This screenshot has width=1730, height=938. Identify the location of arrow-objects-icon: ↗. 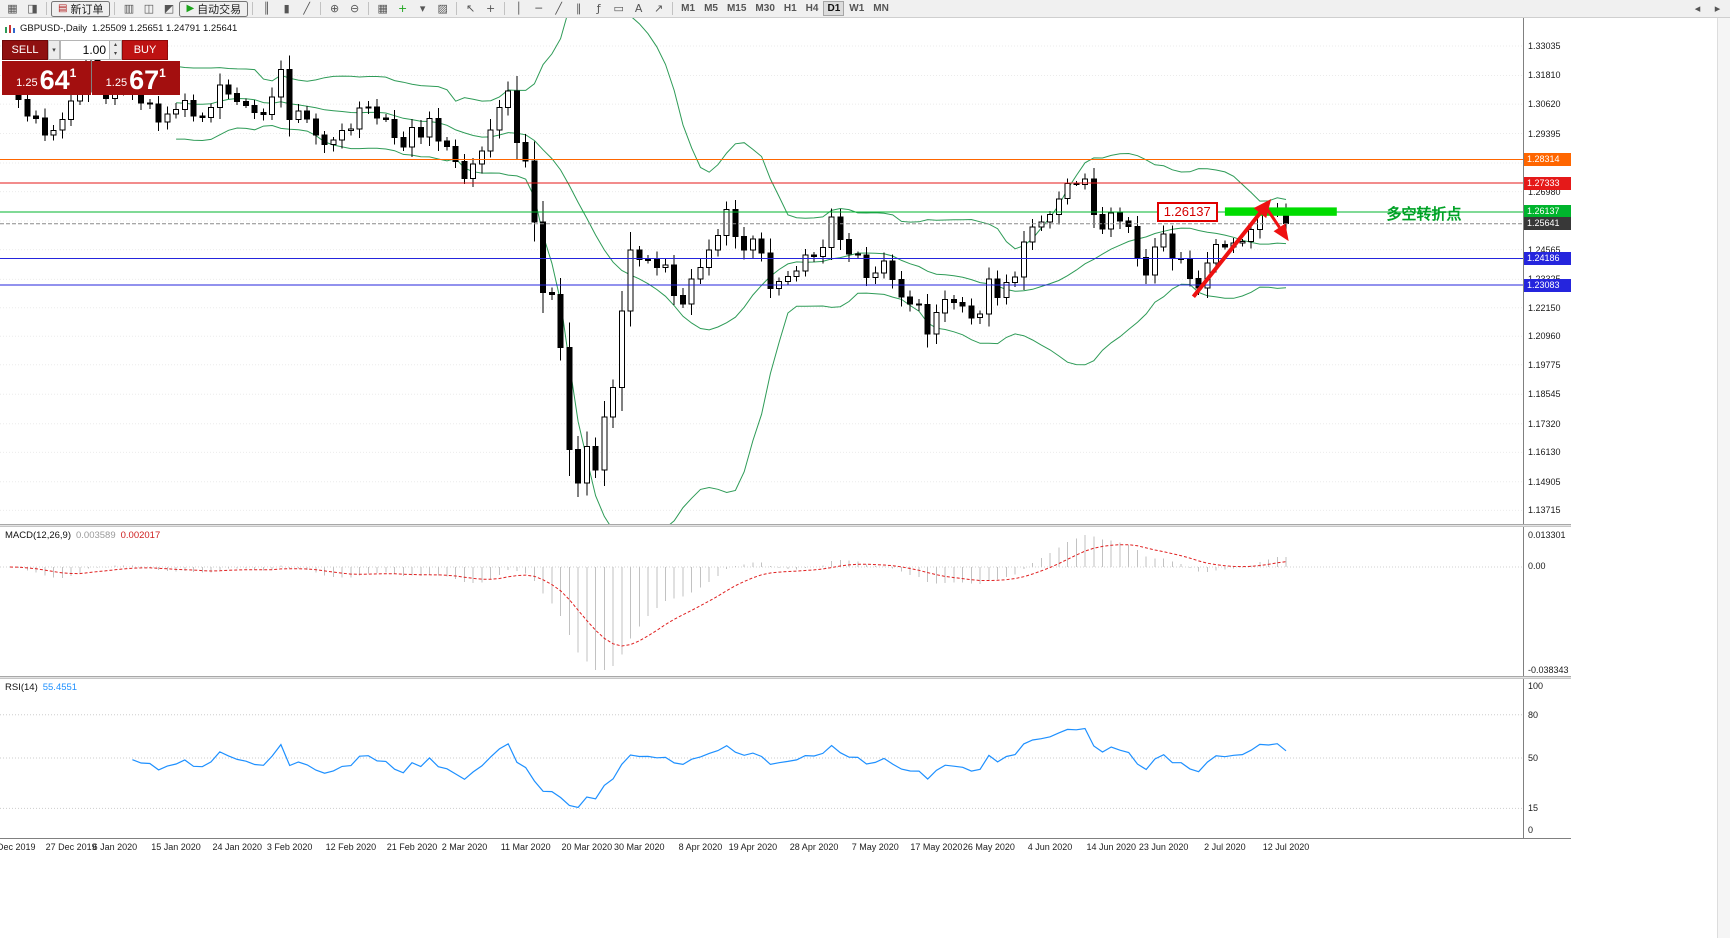
(659, 8).